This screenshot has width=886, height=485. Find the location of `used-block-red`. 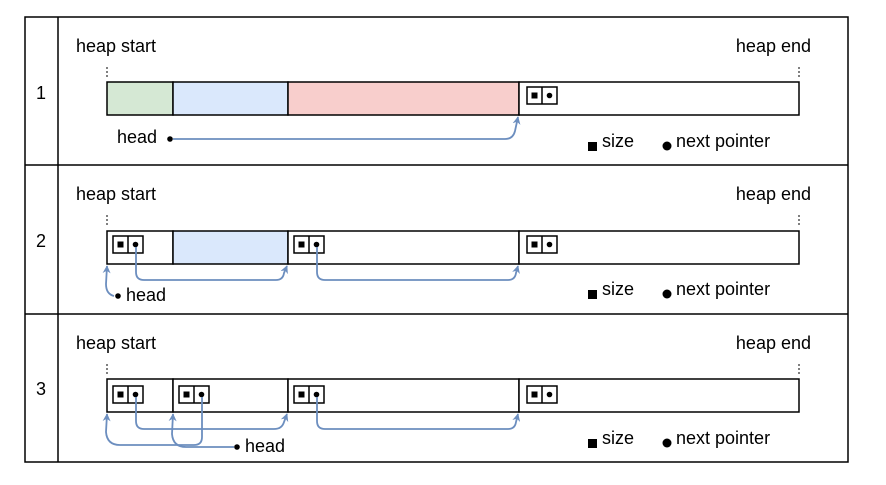

used-block-red is located at coordinates (403, 98).